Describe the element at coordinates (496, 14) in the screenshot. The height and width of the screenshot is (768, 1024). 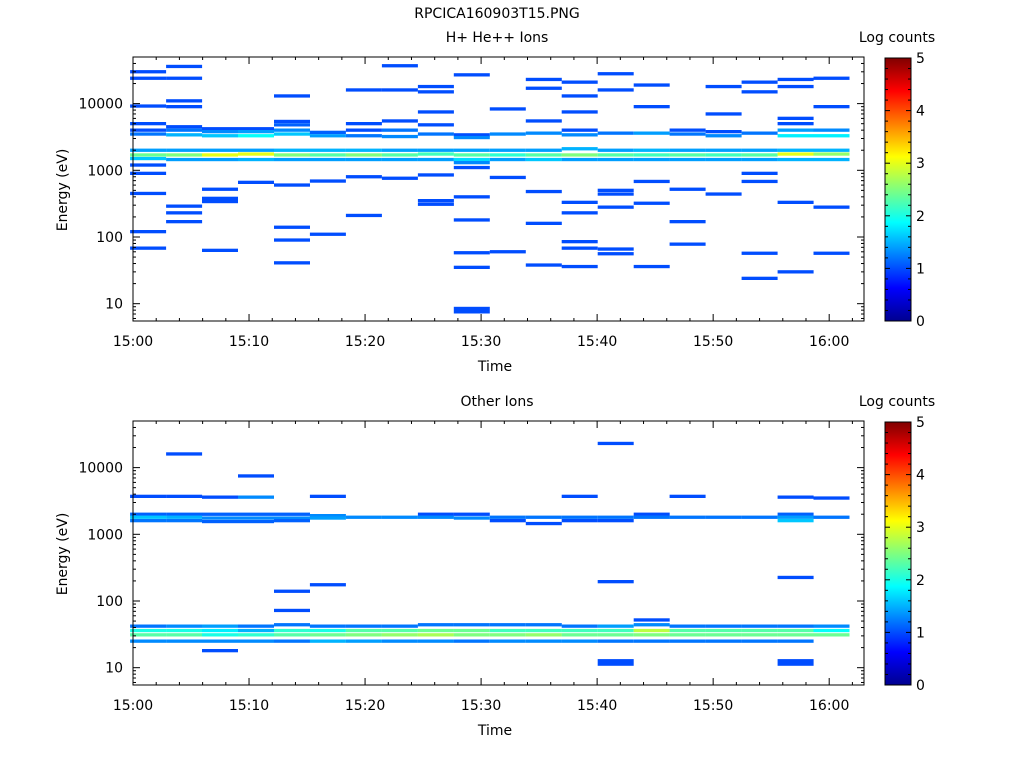
I see `figure-title: RPCICA160903T15.PNG` at that location.